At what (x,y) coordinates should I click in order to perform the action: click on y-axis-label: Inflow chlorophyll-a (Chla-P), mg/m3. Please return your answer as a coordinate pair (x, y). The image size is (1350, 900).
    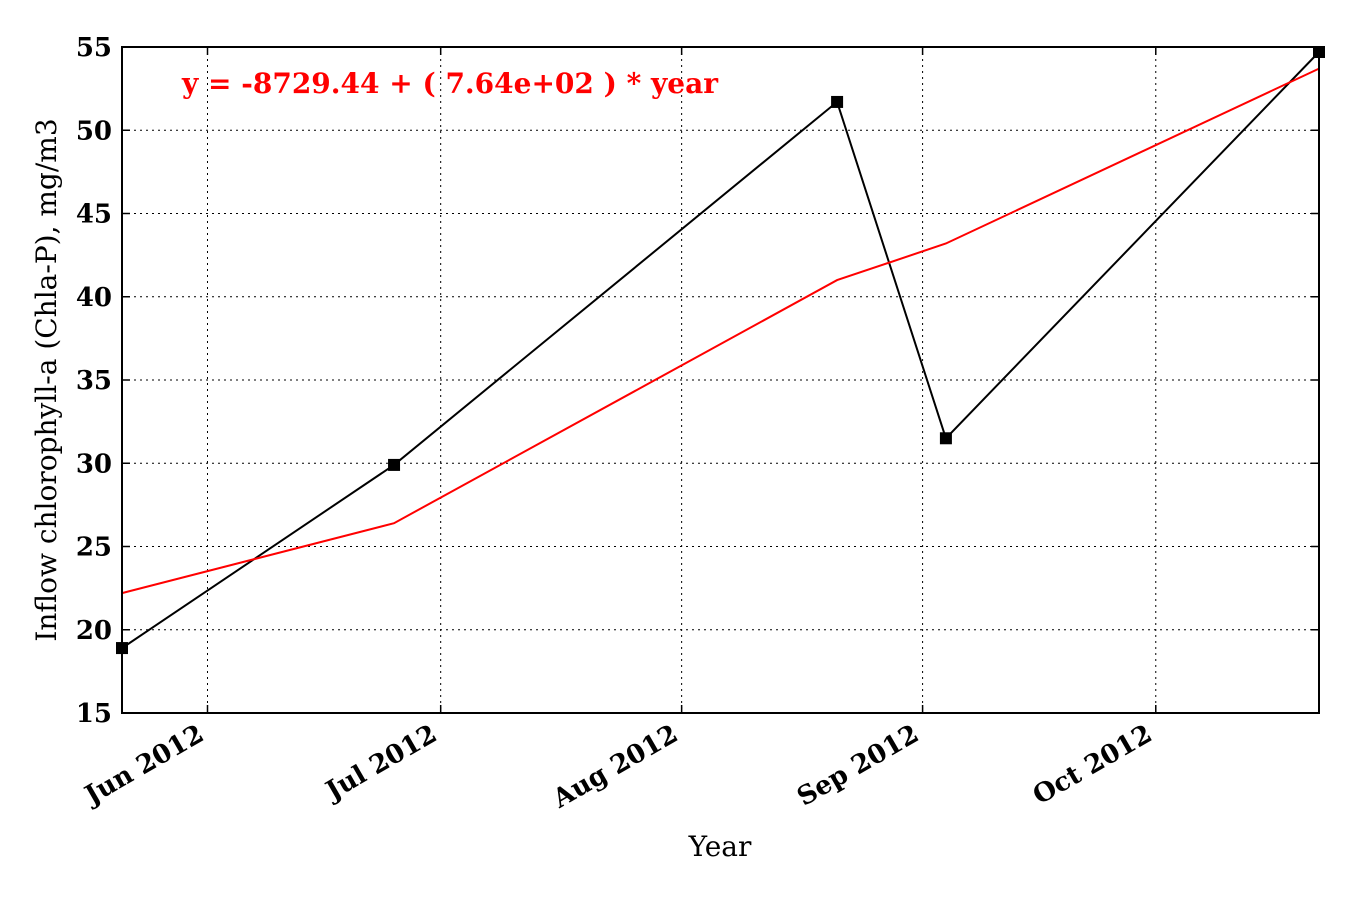
    Looking at the image, I should click on (46, 379).